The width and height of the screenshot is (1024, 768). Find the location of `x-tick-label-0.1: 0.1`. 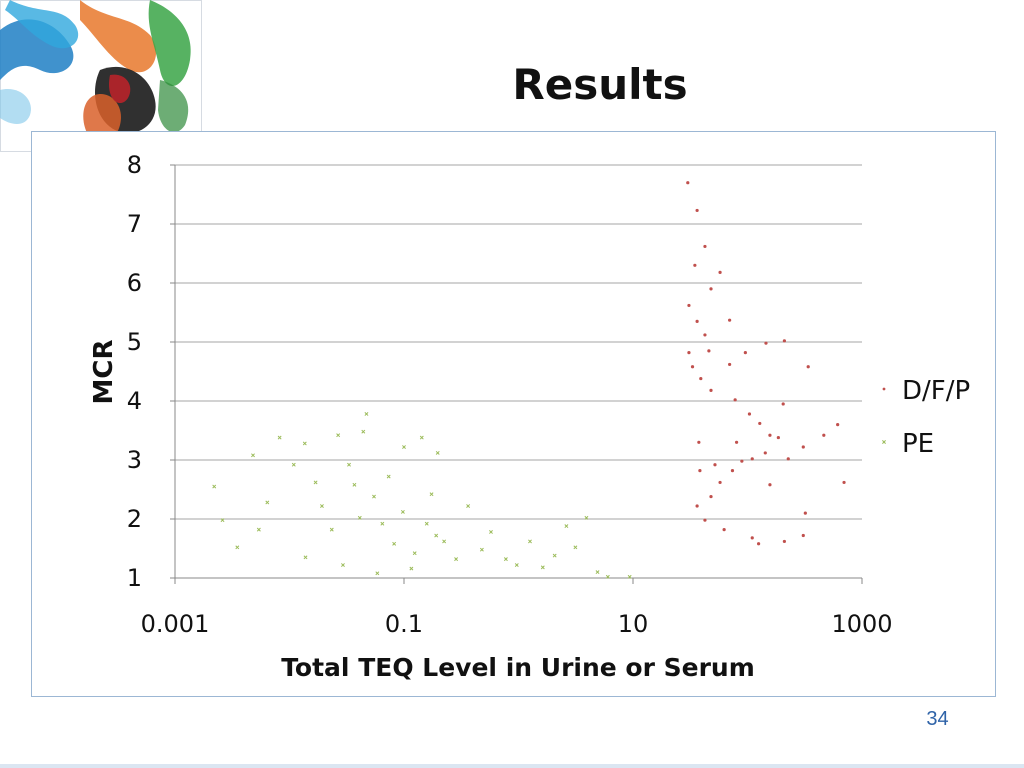

x-tick-label-0.1: 0.1 is located at coordinates (404, 624).